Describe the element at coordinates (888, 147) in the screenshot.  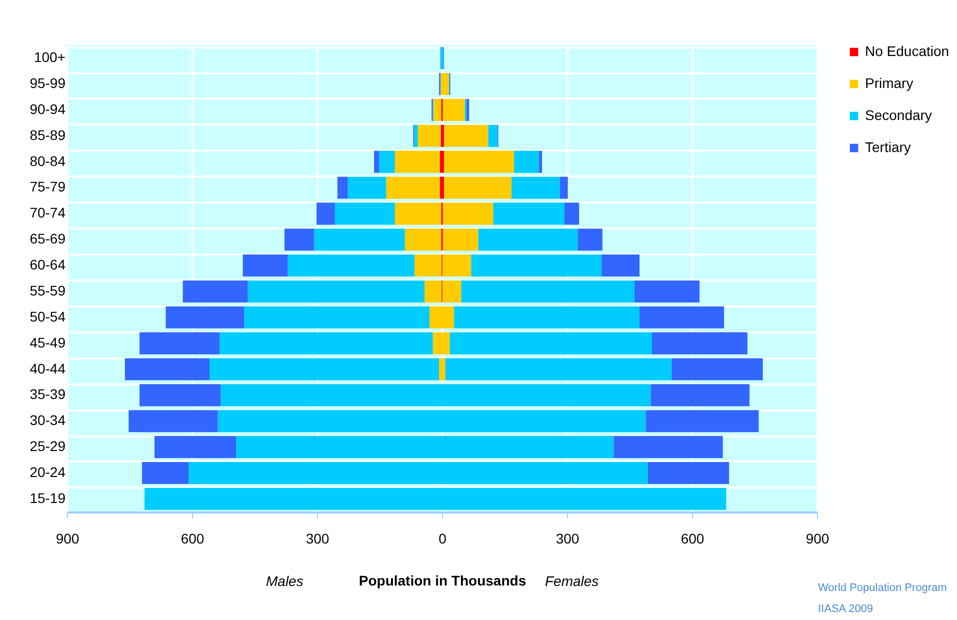
I see `legend-label: Tertiary` at that location.